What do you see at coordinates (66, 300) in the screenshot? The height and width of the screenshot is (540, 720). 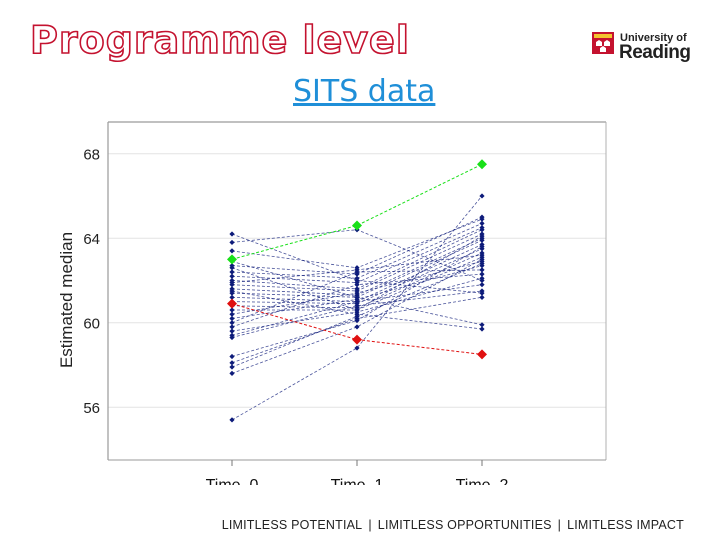 I see `chart-ylabel: Estimated median` at bounding box center [66, 300].